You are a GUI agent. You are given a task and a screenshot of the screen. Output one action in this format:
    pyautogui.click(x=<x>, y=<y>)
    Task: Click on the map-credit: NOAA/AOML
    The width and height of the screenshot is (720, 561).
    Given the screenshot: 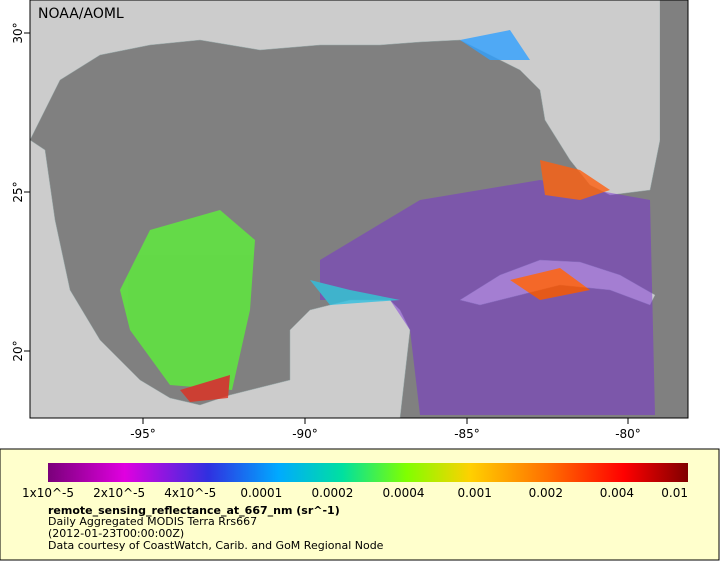 What is the action you would take?
    pyautogui.click(x=81, y=14)
    